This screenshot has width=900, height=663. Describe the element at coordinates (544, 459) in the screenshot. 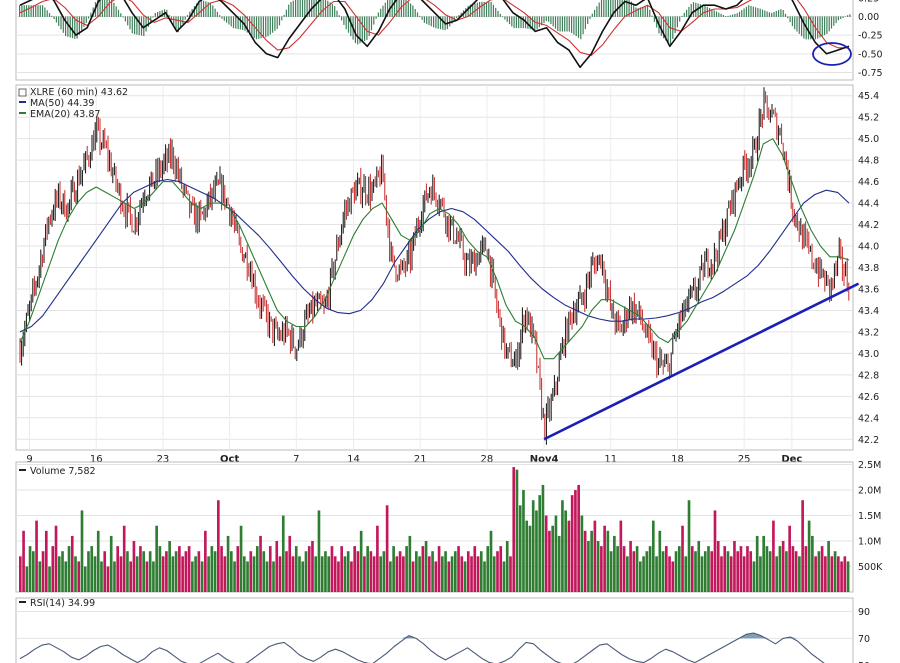

I see `x-tick-label: Nov4` at that location.